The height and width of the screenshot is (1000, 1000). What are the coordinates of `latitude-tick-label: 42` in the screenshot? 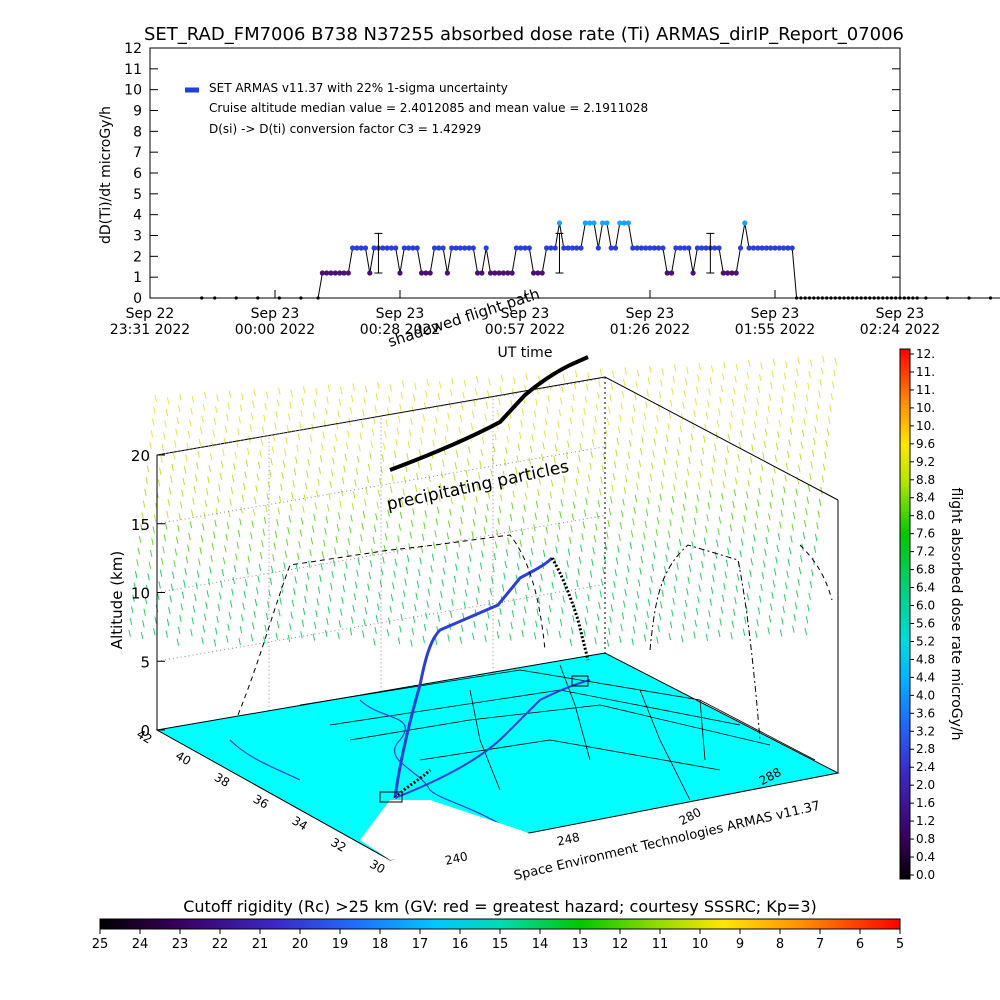 It's located at (144, 737).